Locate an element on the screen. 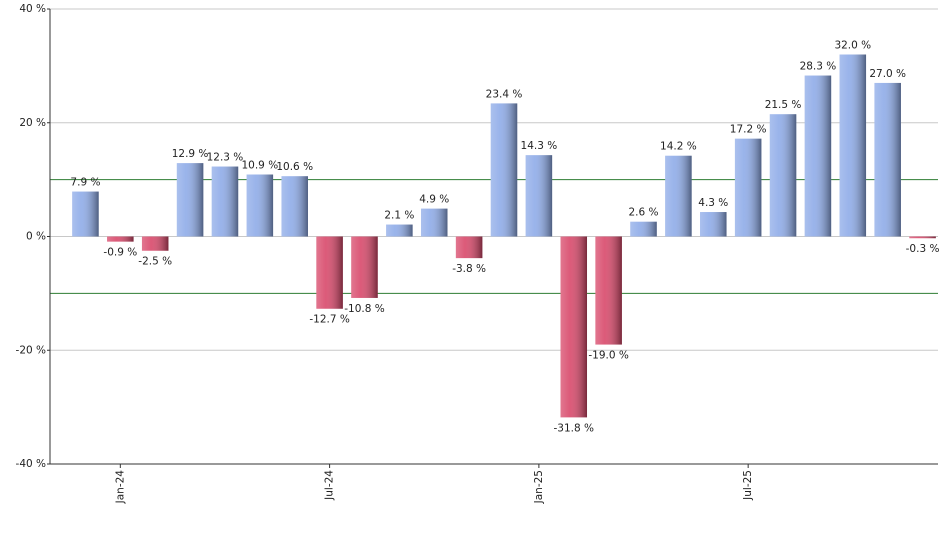  value-label: -31.8 % is located at coordinates (574, 428).